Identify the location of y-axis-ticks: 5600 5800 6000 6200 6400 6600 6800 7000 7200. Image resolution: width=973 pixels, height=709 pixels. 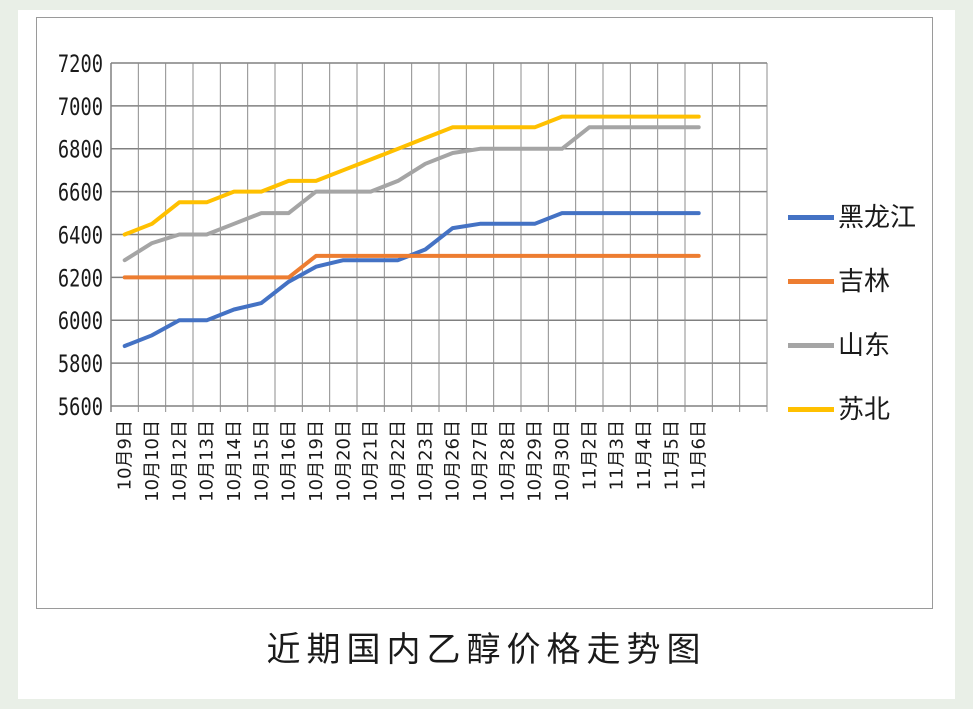
(80, 236).